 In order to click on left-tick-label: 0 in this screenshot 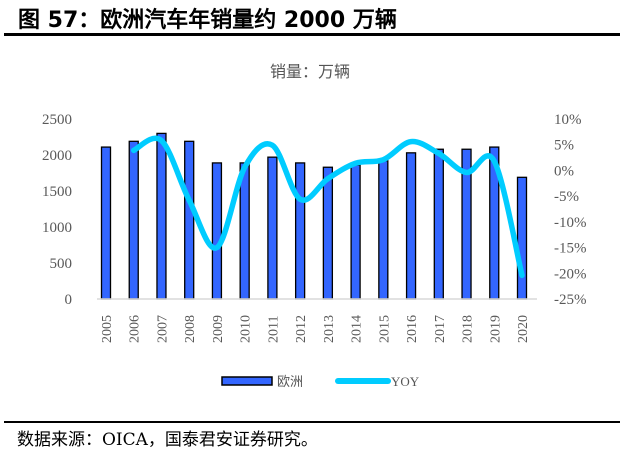, I will do `click(69, 300)`.